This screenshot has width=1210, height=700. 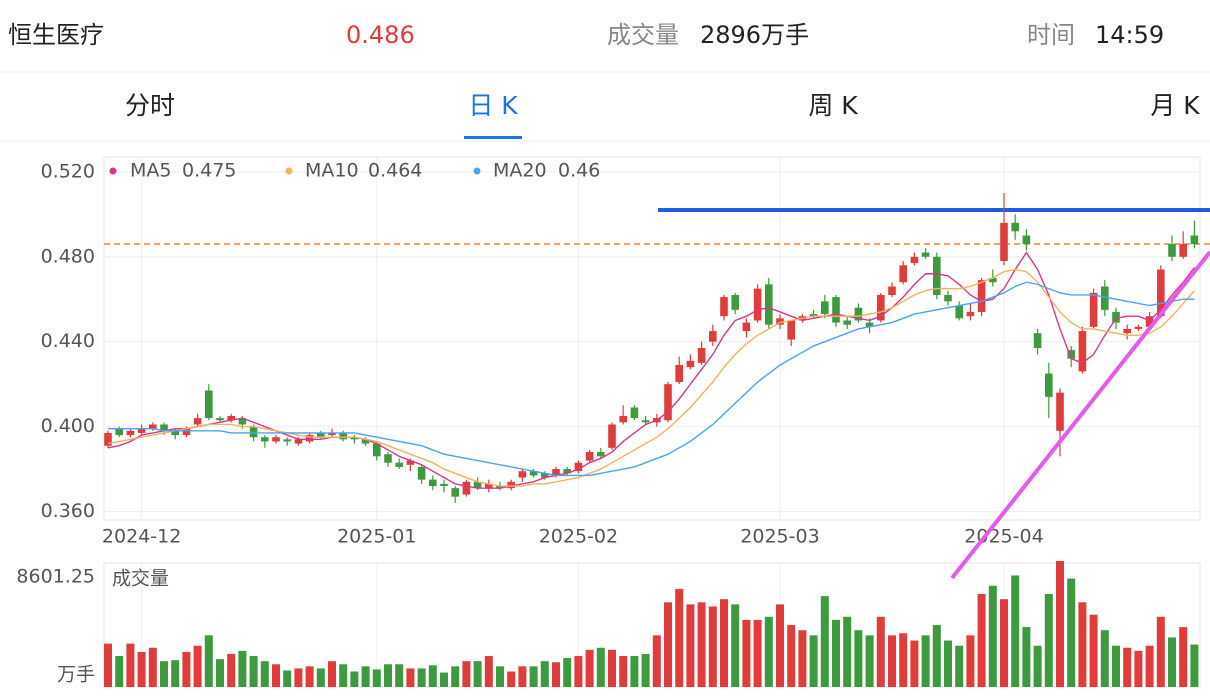 I want to click on tab-underline, so click(x=493, y=137).